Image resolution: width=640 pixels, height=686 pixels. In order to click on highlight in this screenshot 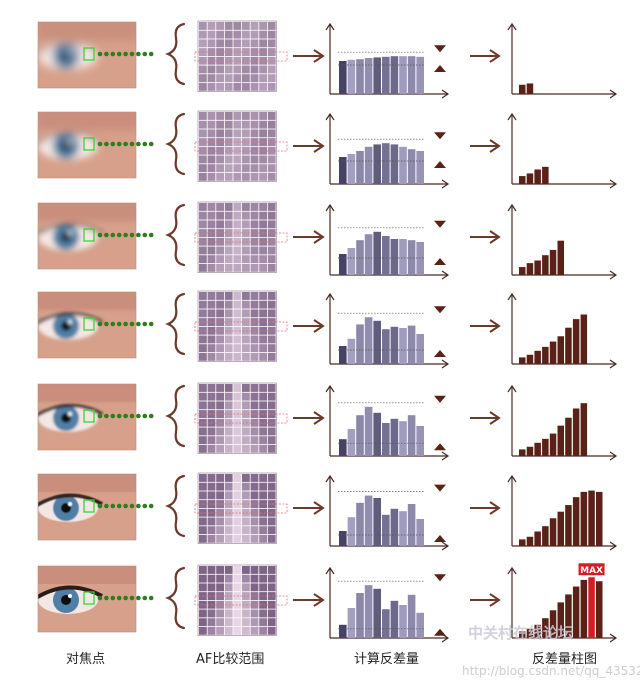, I will do `click(70, 322)`.